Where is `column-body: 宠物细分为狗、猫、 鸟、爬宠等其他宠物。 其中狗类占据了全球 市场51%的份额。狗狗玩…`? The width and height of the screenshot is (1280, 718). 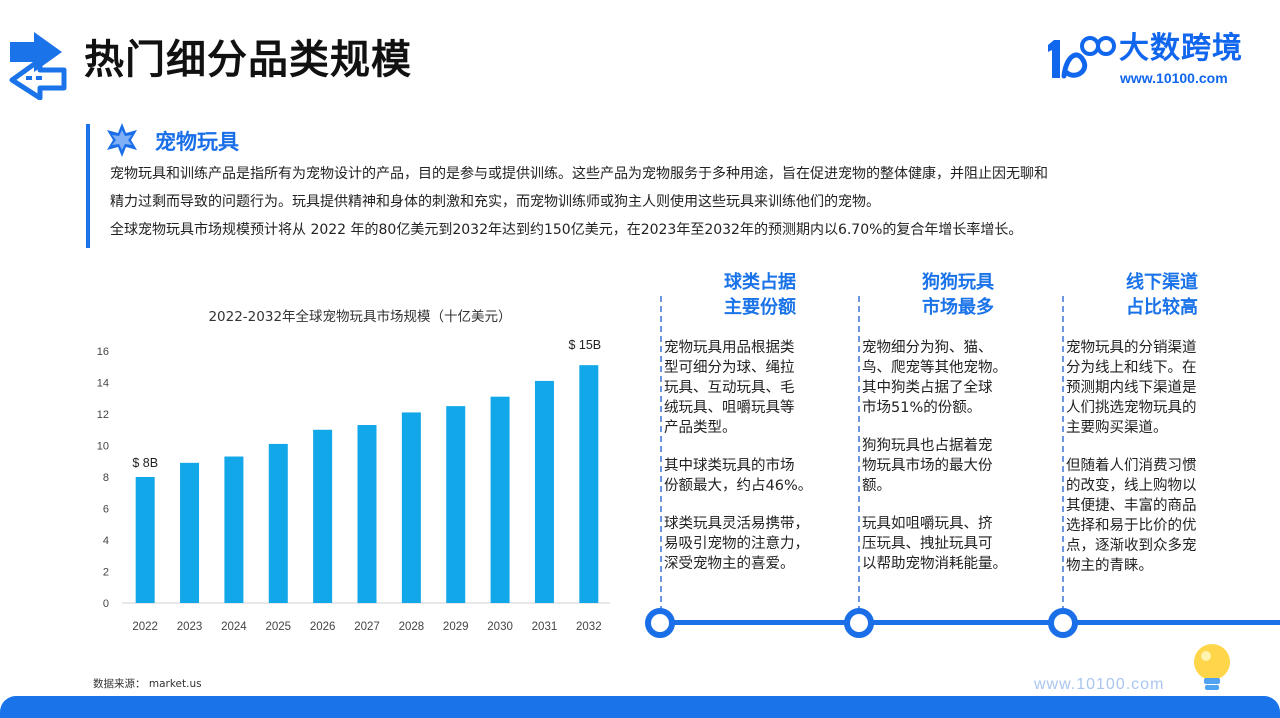
column-body: 宠物细分为狗、猫、 鸟、爬宠等其他宠物。 其中狗类占据了全球 市场51%的份额。狗狗玩… is located at coordinates (958, 456).